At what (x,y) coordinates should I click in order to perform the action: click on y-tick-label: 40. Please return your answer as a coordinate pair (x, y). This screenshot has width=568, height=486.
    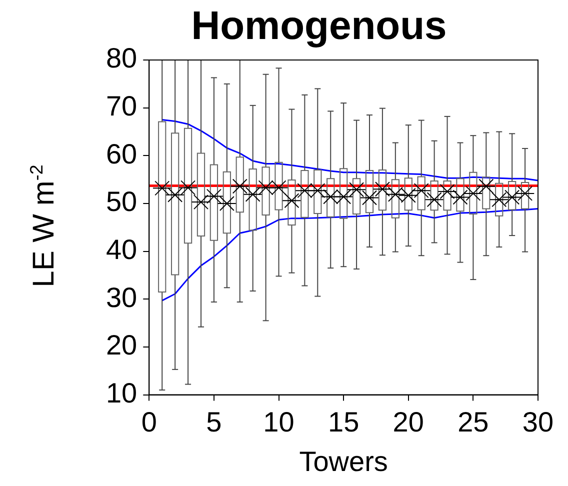
    Looking at the image, I should click on (122, 250).